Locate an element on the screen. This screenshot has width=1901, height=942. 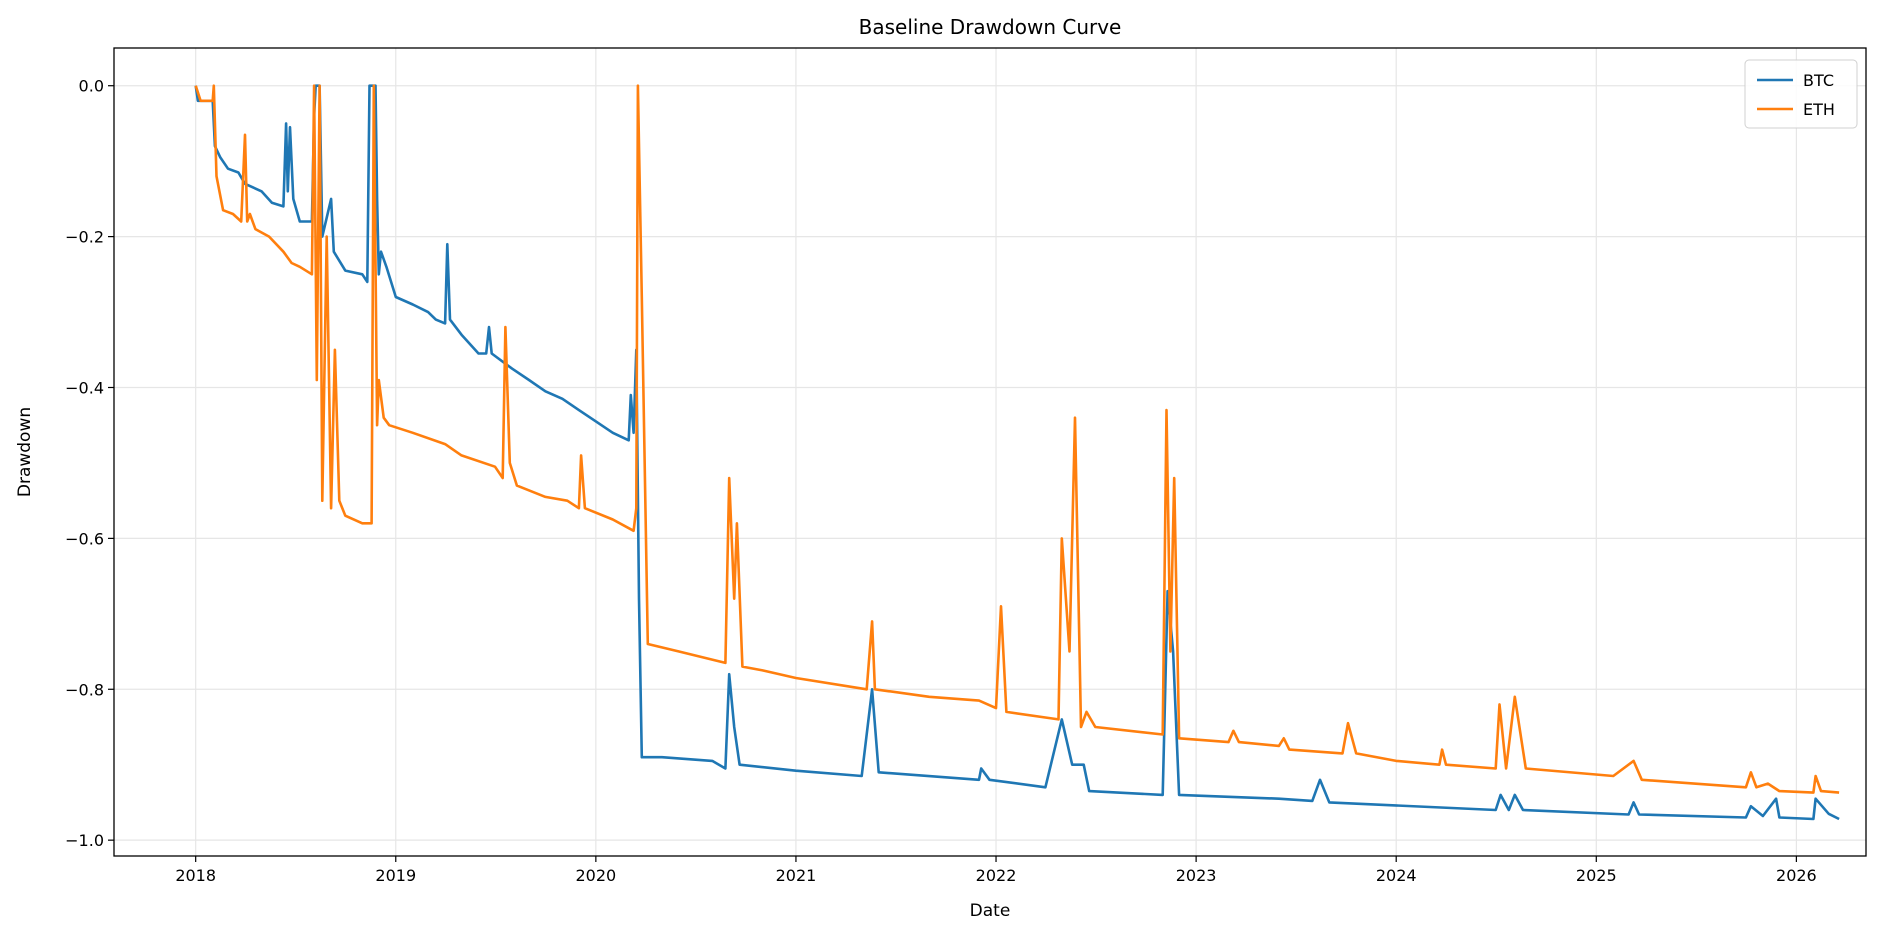
y-tick-label: −0.2 is located at coordinates (84, 237).